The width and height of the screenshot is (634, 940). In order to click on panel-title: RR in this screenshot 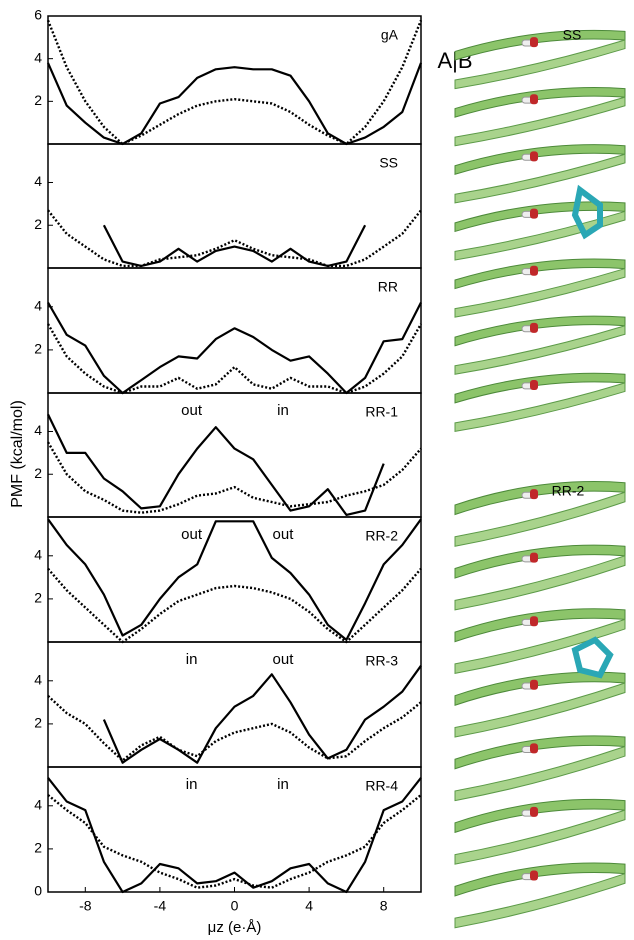, I will do `click(388, 287)`.